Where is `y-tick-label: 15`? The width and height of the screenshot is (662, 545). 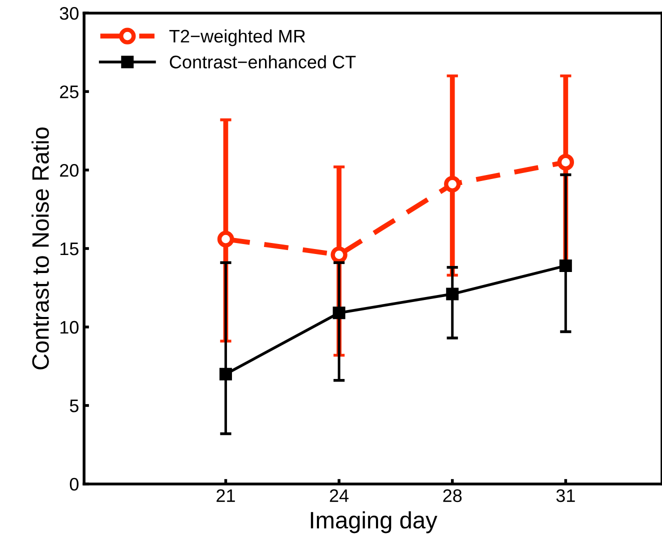
y-tick-label: 15 is located at coordinates (69, 249).